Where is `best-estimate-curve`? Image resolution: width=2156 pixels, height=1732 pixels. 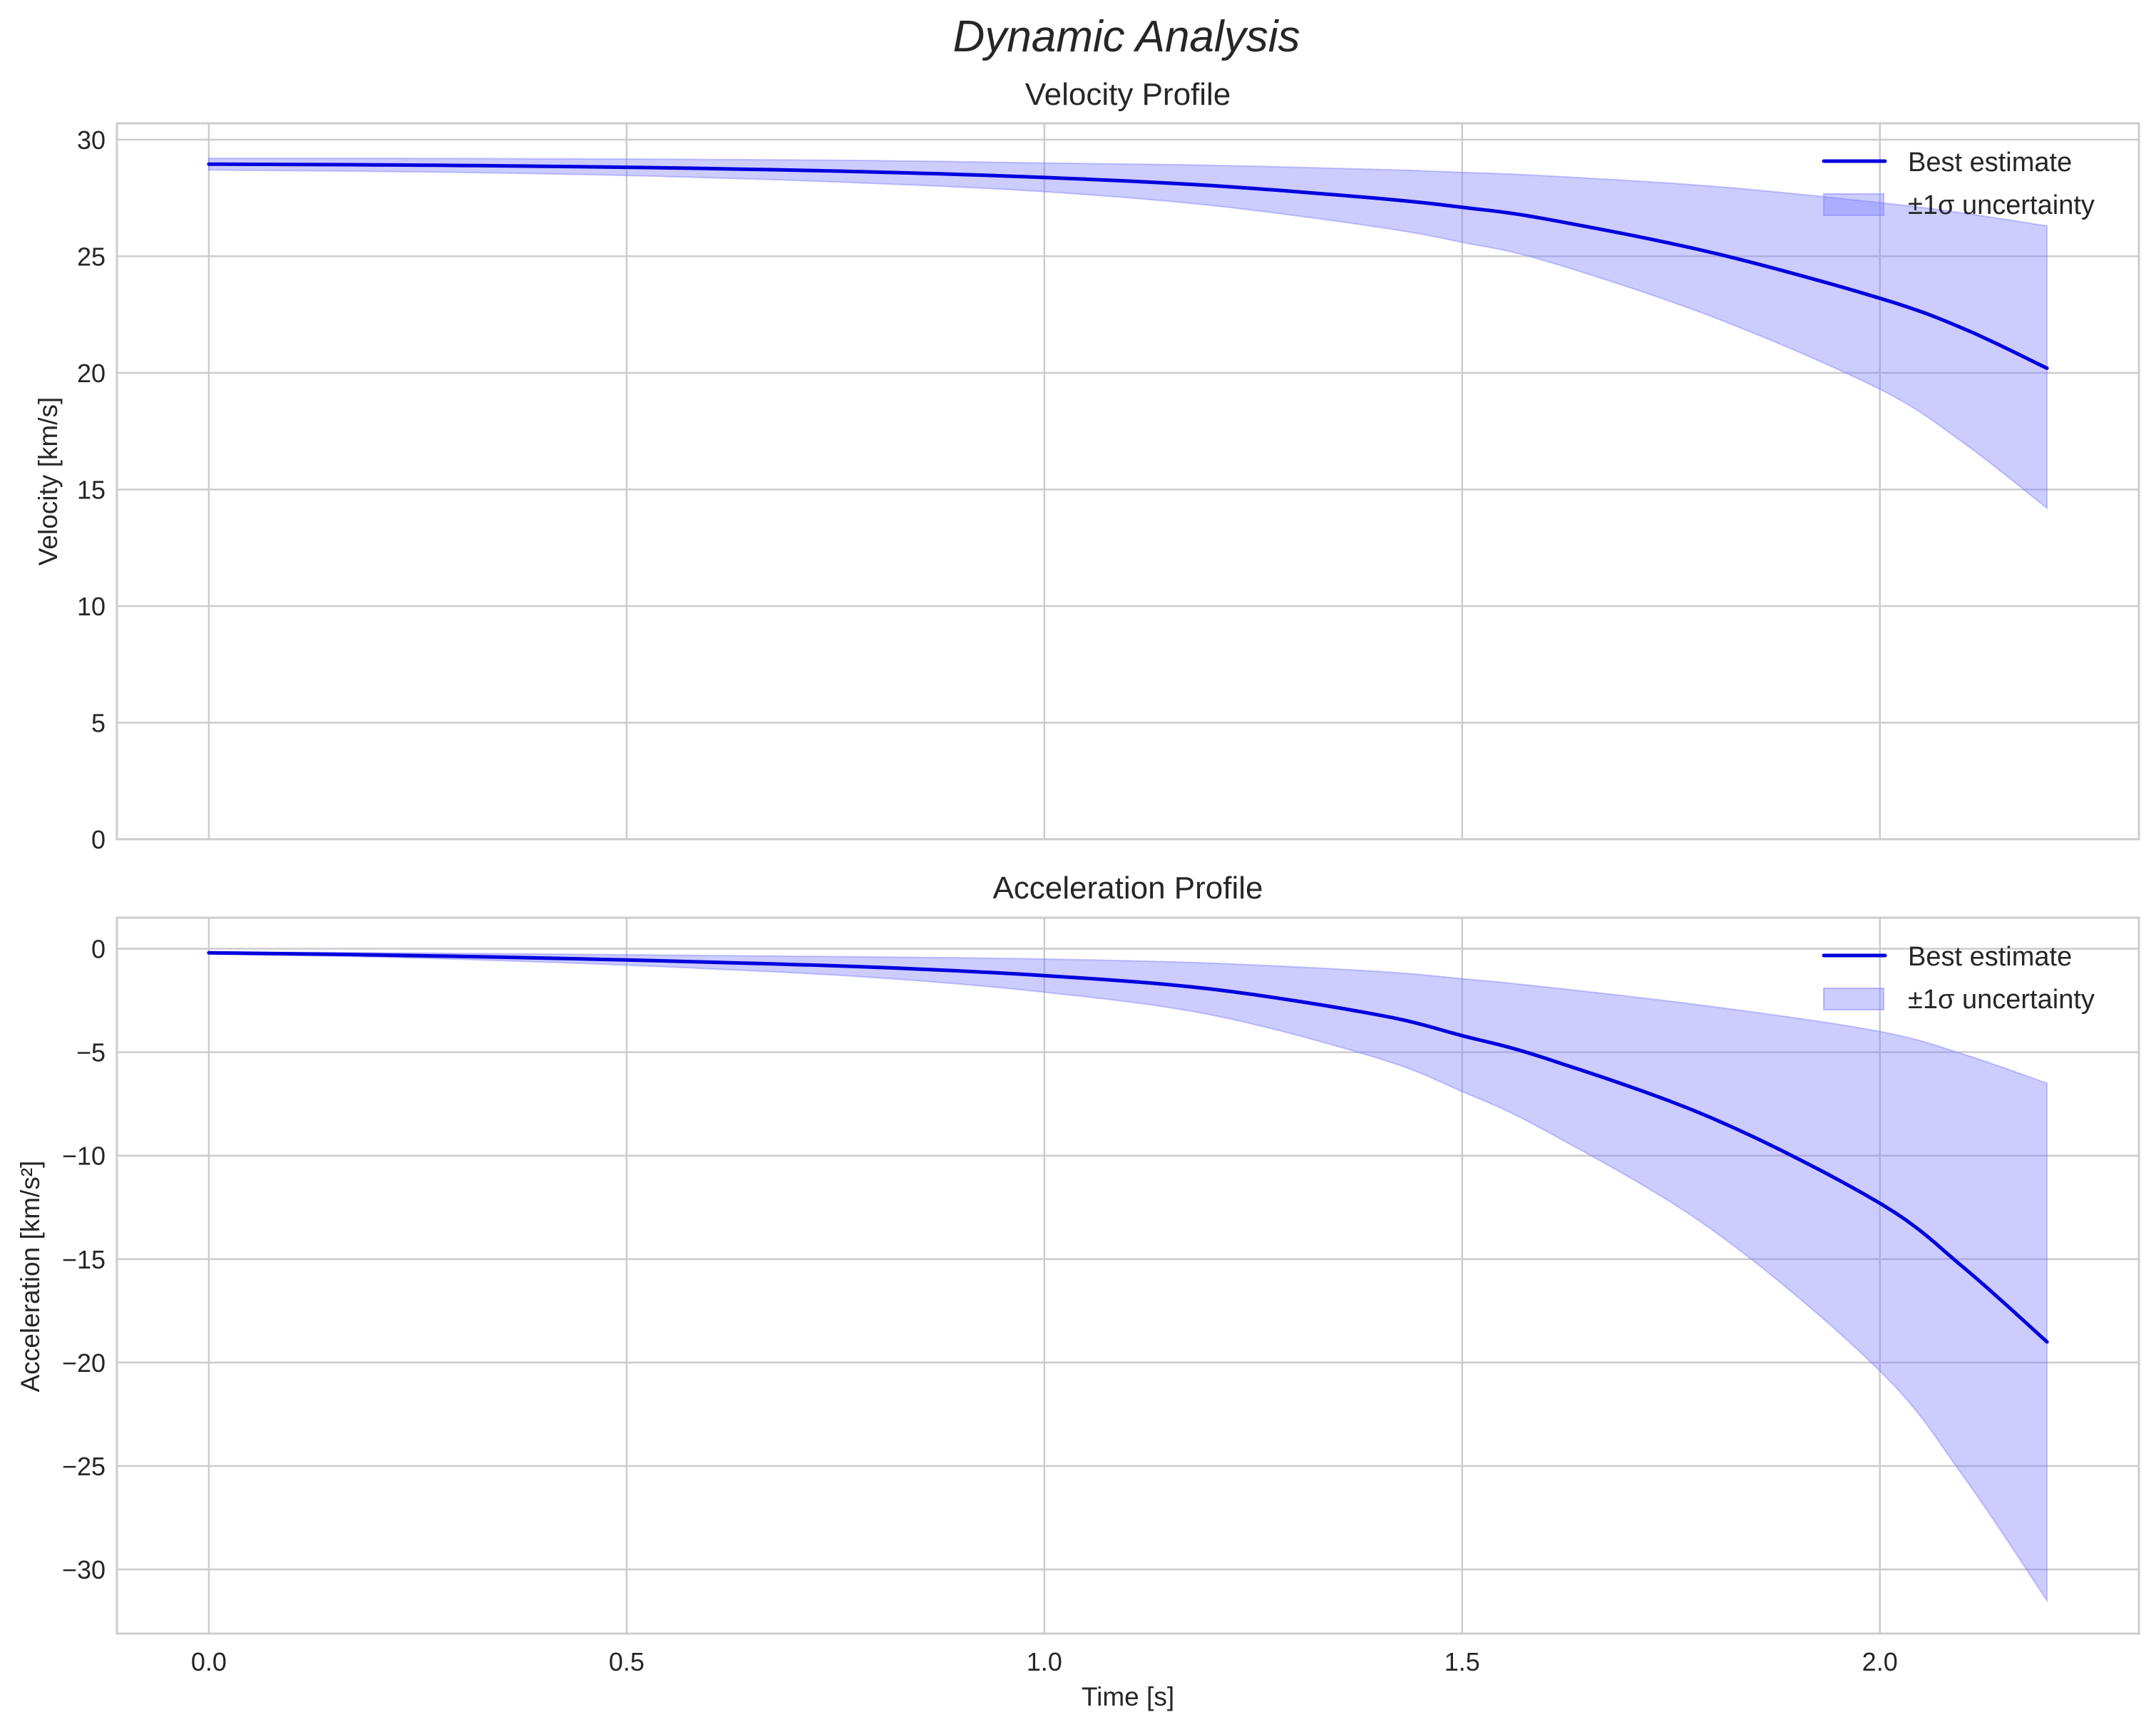 best-estimate-curve is located at coordinates (1128, 266).